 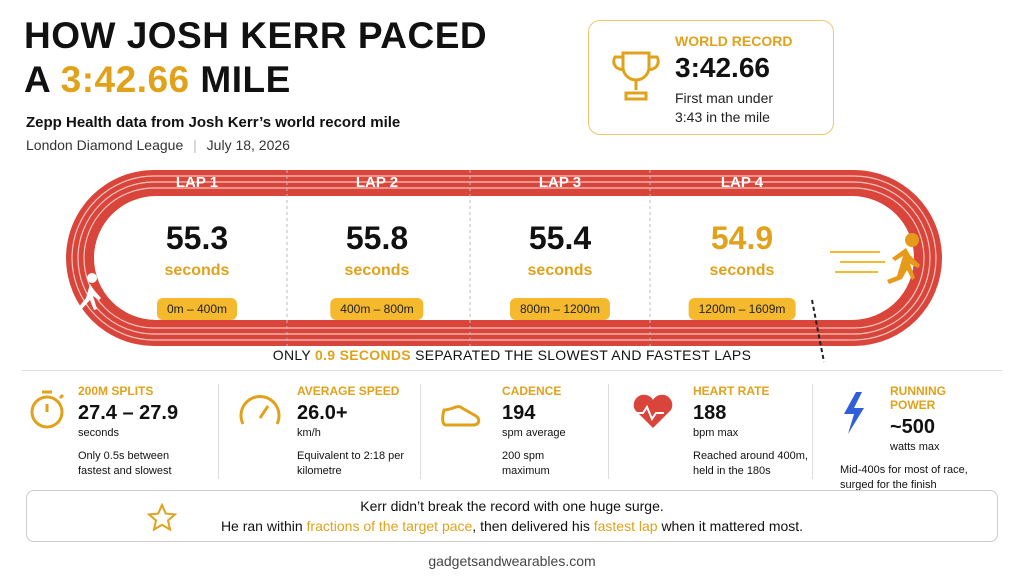 What do you see at coordinates (750, 463) in the screenshot?
I see `stat-note: Reached around 400m, held in the 180s` at bounding box center [750, 463].